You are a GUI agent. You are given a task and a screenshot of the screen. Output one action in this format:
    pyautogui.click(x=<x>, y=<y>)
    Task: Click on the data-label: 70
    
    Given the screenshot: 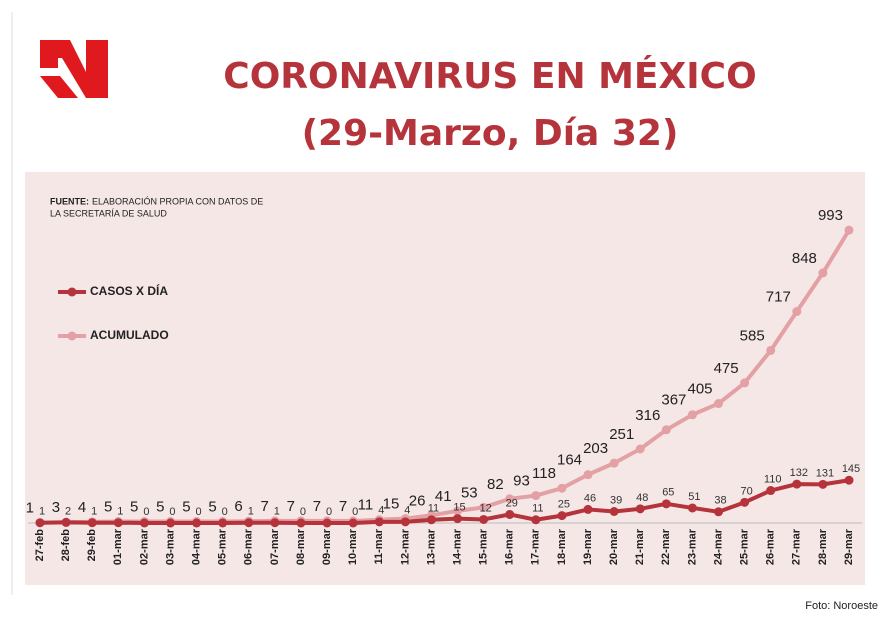 What is the action you would take?
    pyautogui.click(x=746, y=491)
    